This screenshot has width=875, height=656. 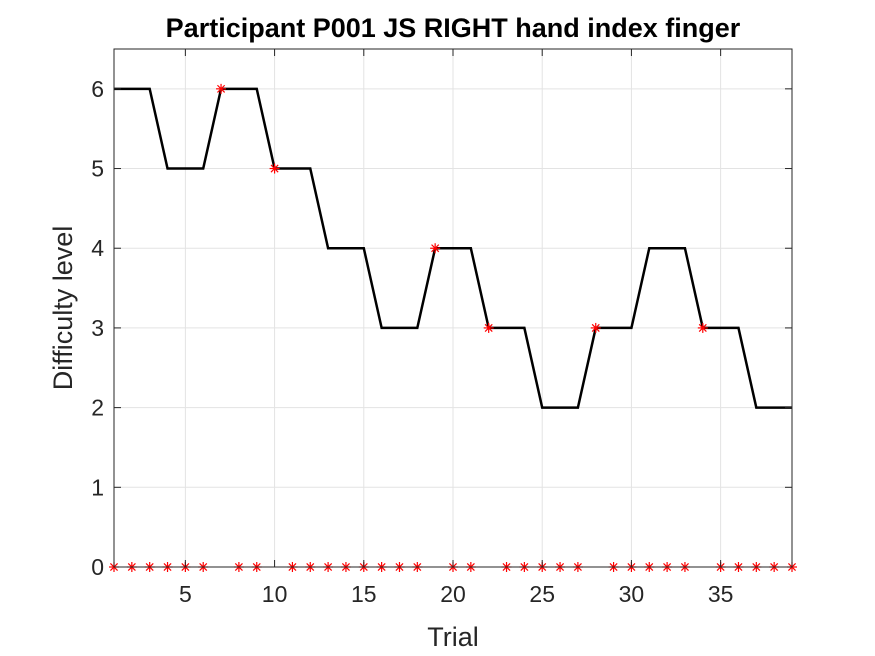 I want to click on y-tick-label: 0, so click(x=97, y=567).